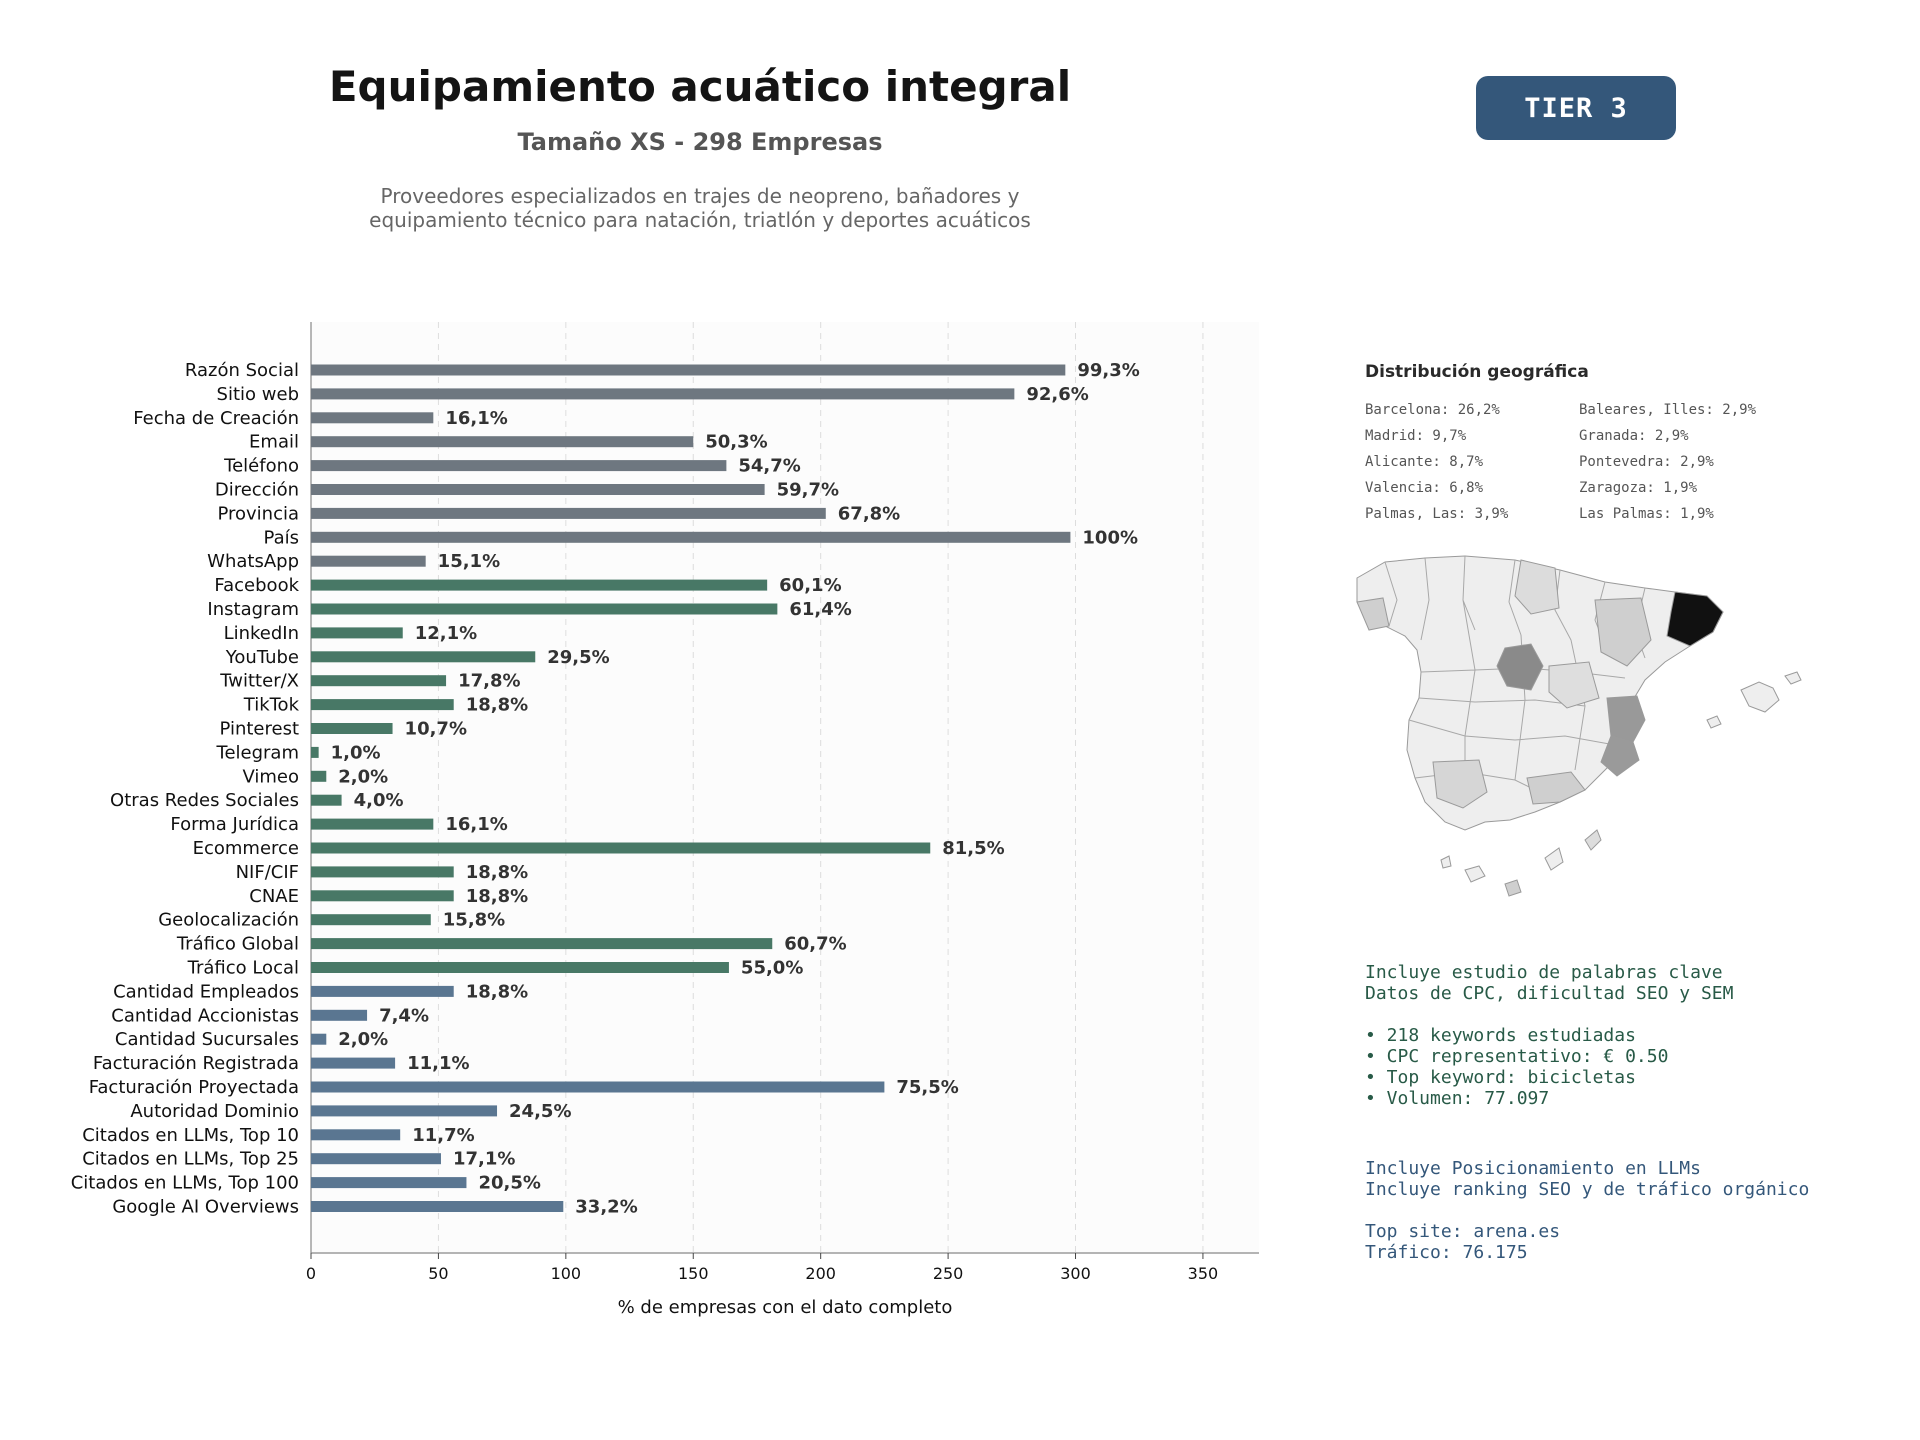 Image resolution: width=1920 pixels, height=1440 pixels. What do you see at coordinates (1424, 488) in the screenshot?
I see `geo-item: Valencia: 6,8%` at bounding box center [1424, 488].